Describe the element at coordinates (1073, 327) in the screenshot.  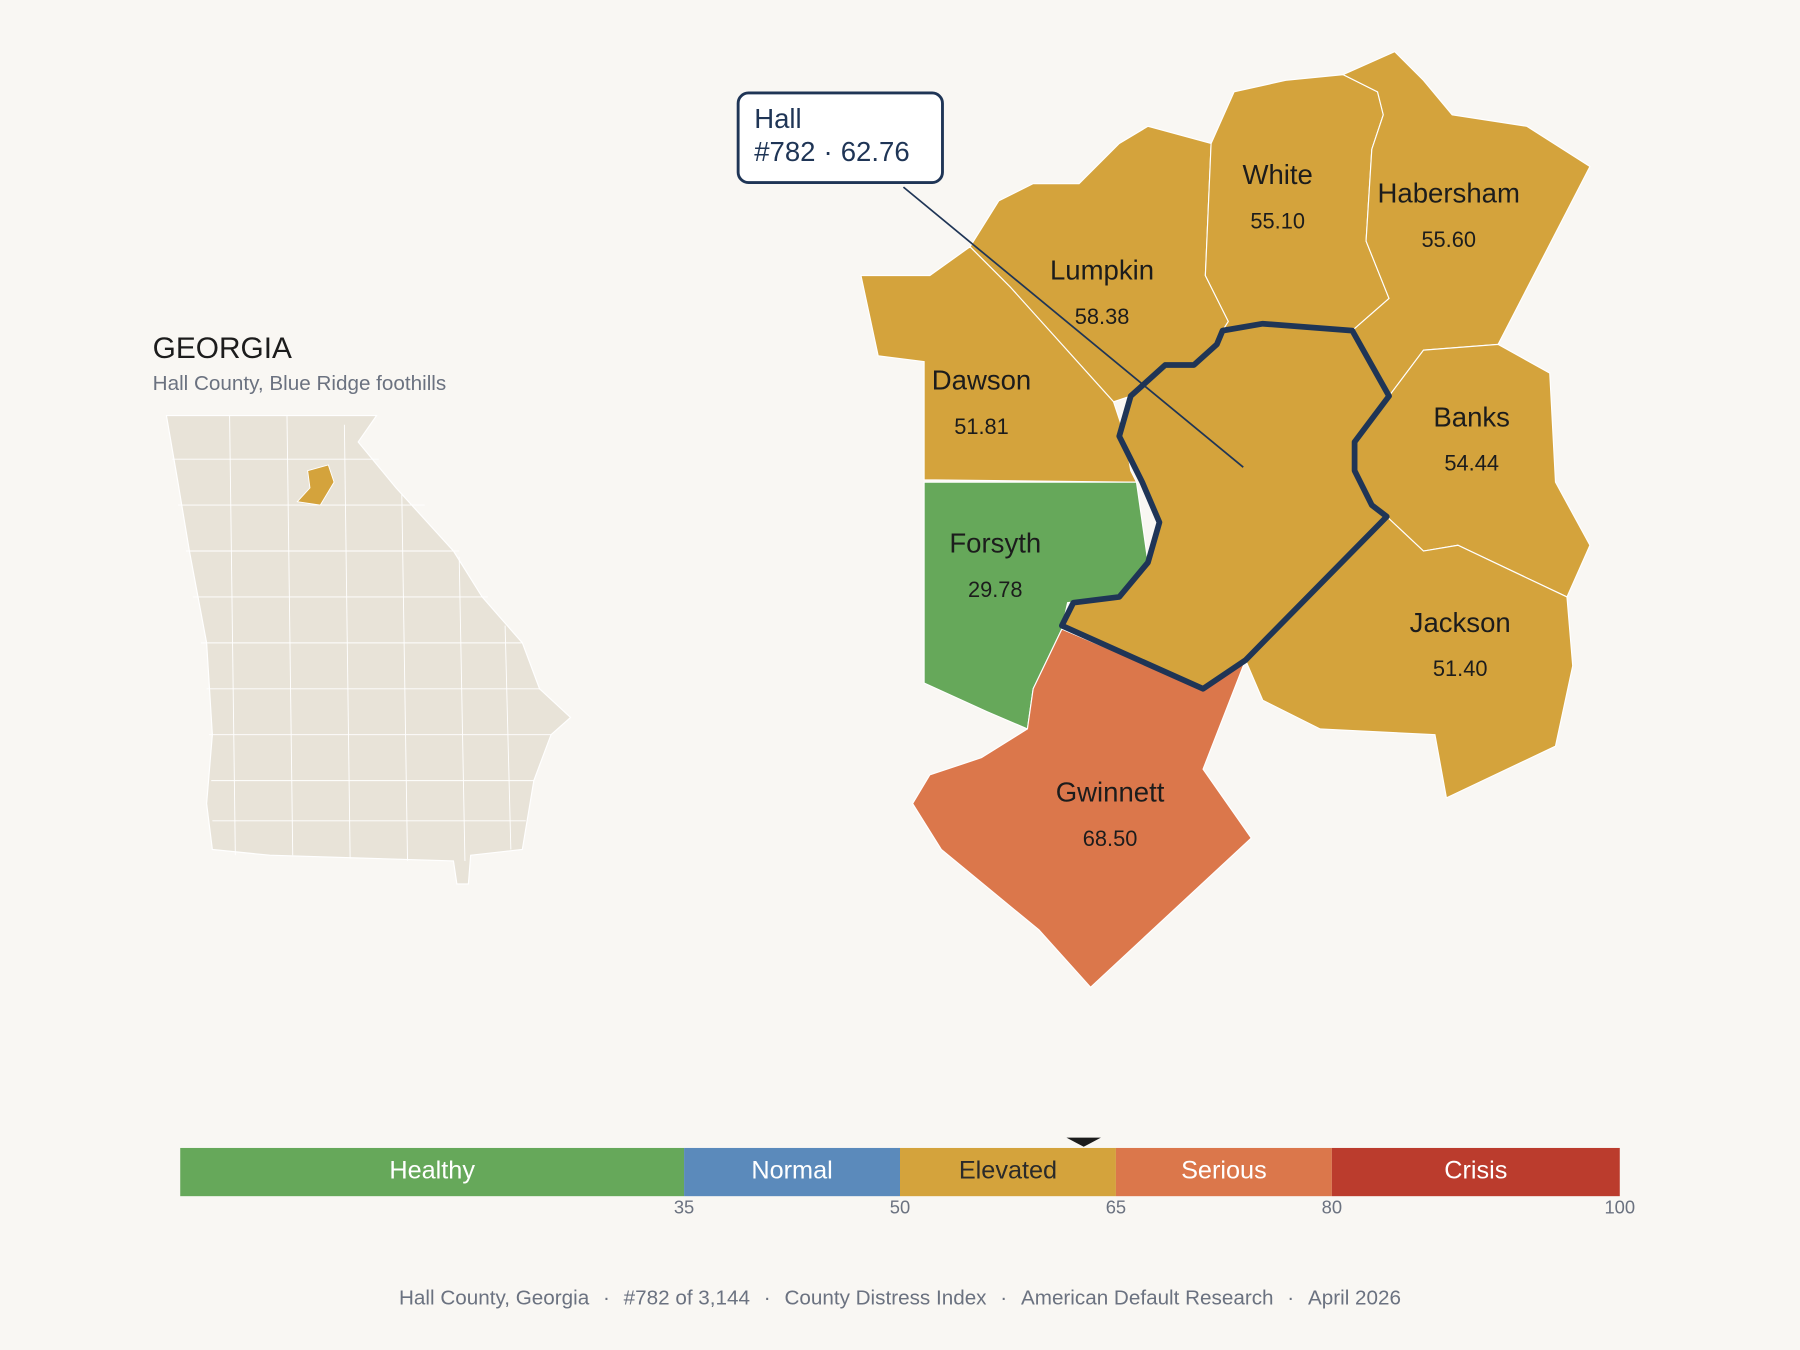
I see `leader-line` at that location.